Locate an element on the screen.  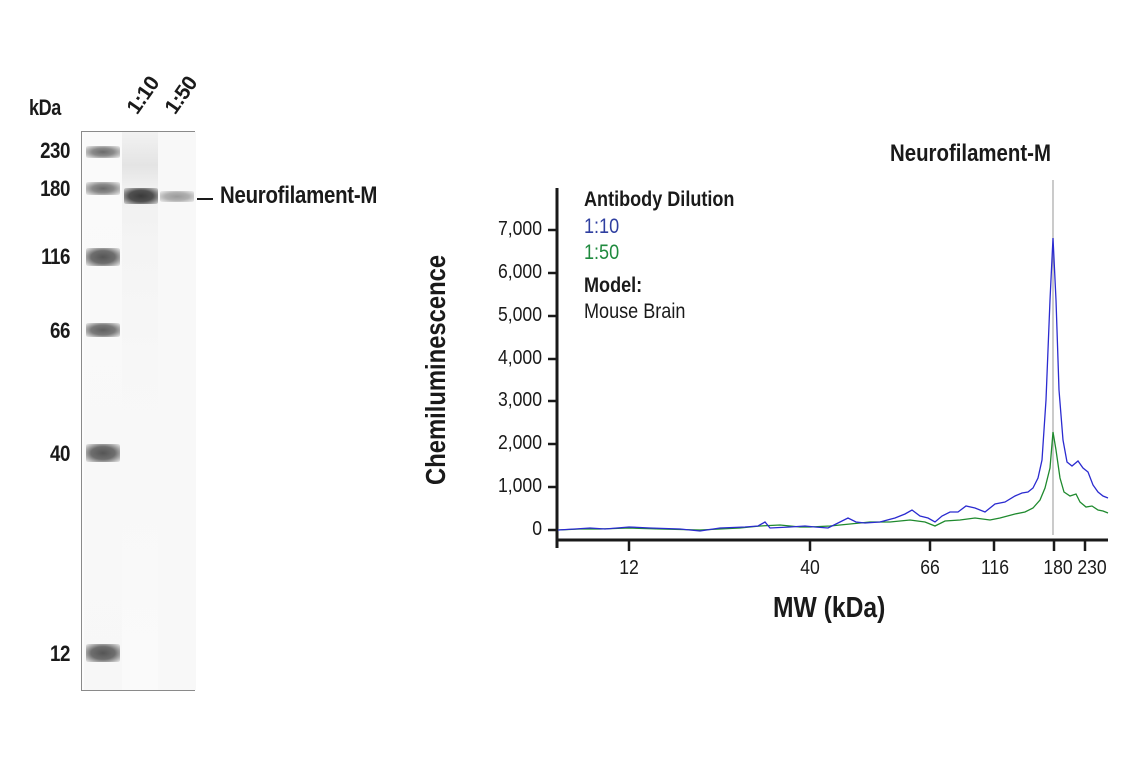
x-tick-label: 230 is located at coordinates (1092, 568).